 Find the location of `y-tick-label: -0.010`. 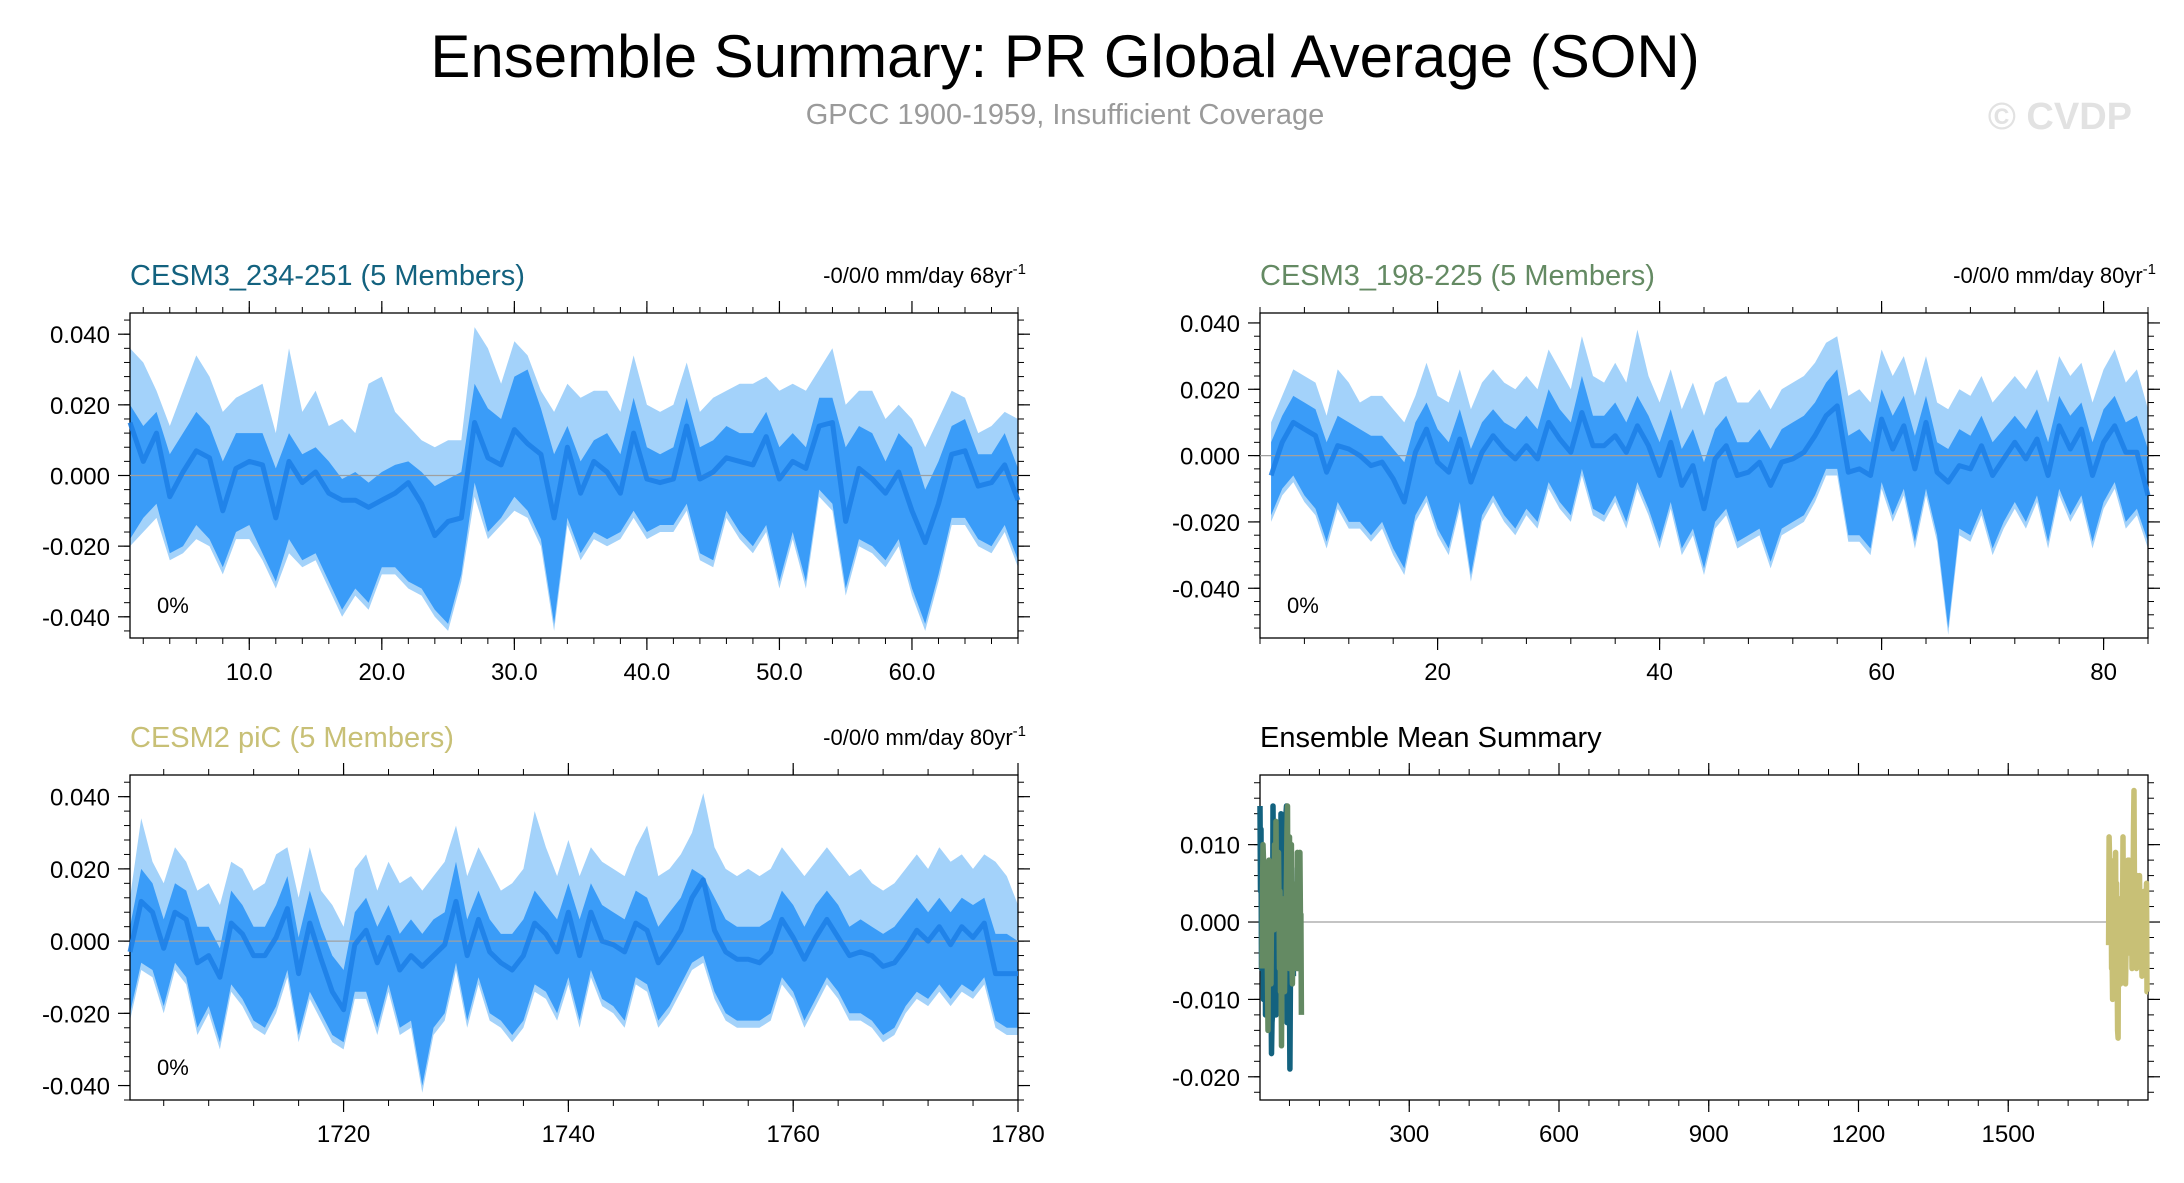

y-tick-label: -0.010 is located at coordinates (1206, 1000).